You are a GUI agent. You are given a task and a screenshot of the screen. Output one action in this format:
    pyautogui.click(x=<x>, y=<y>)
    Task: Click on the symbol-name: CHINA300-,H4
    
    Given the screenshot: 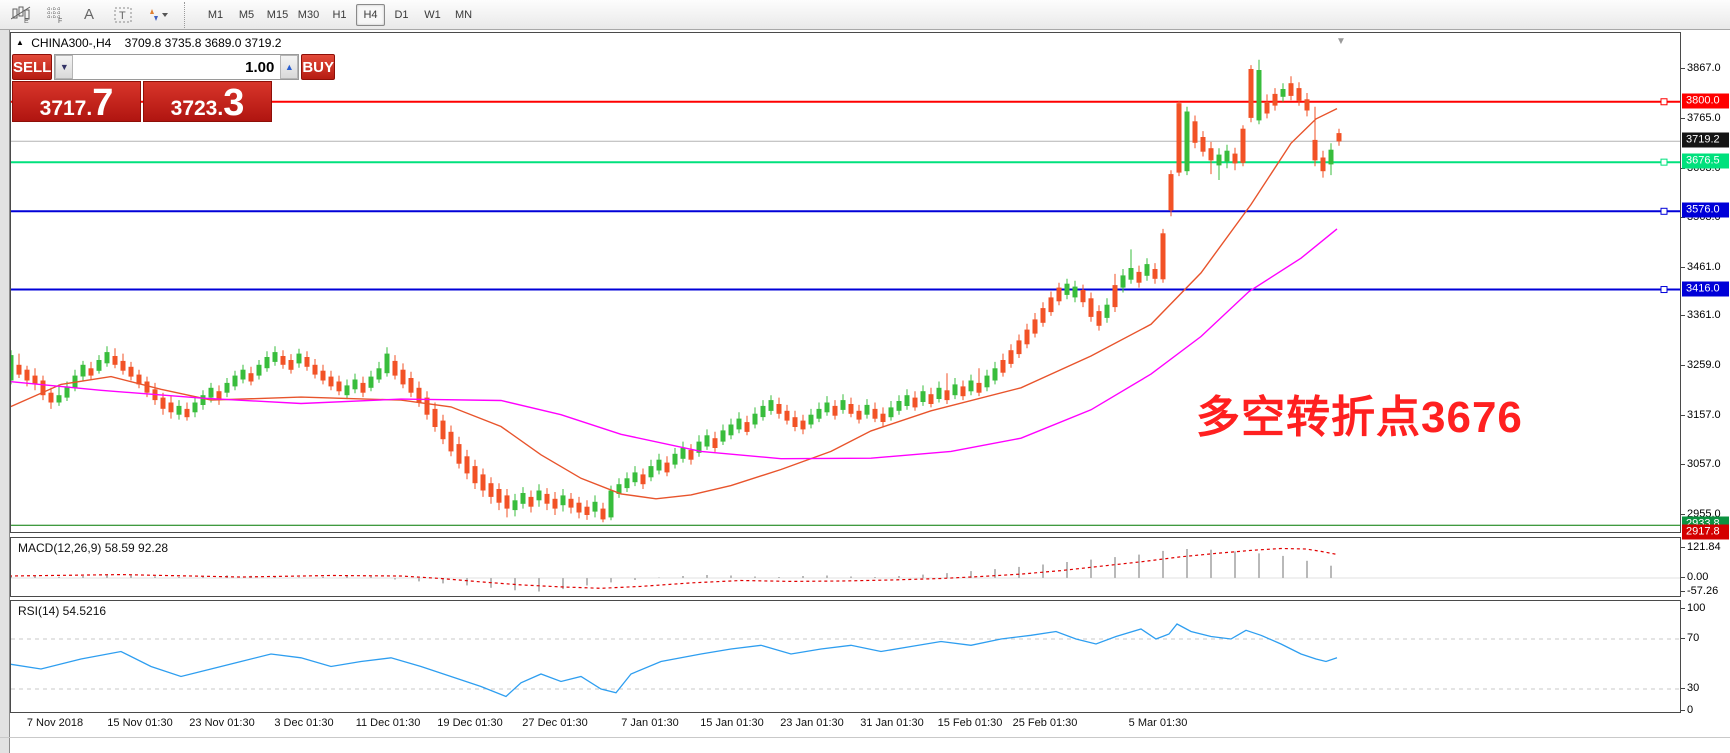 What is the action you would take?
    pyautogui.click(x=71, y=43)
    